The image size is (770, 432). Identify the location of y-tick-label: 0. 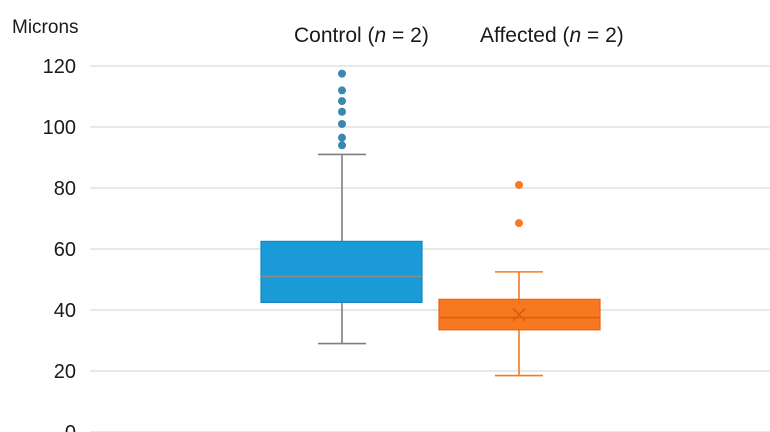
(70, 427).